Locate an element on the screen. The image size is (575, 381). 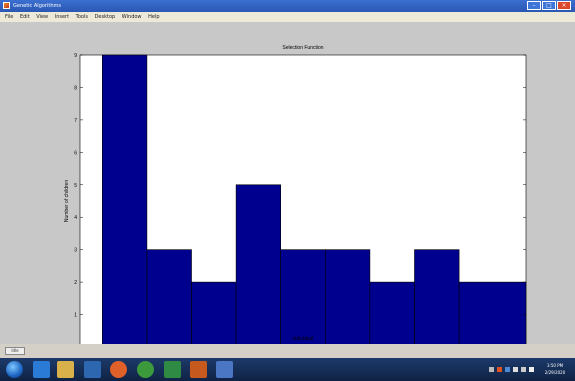
close-button: × is located at coordinates (564, 5).